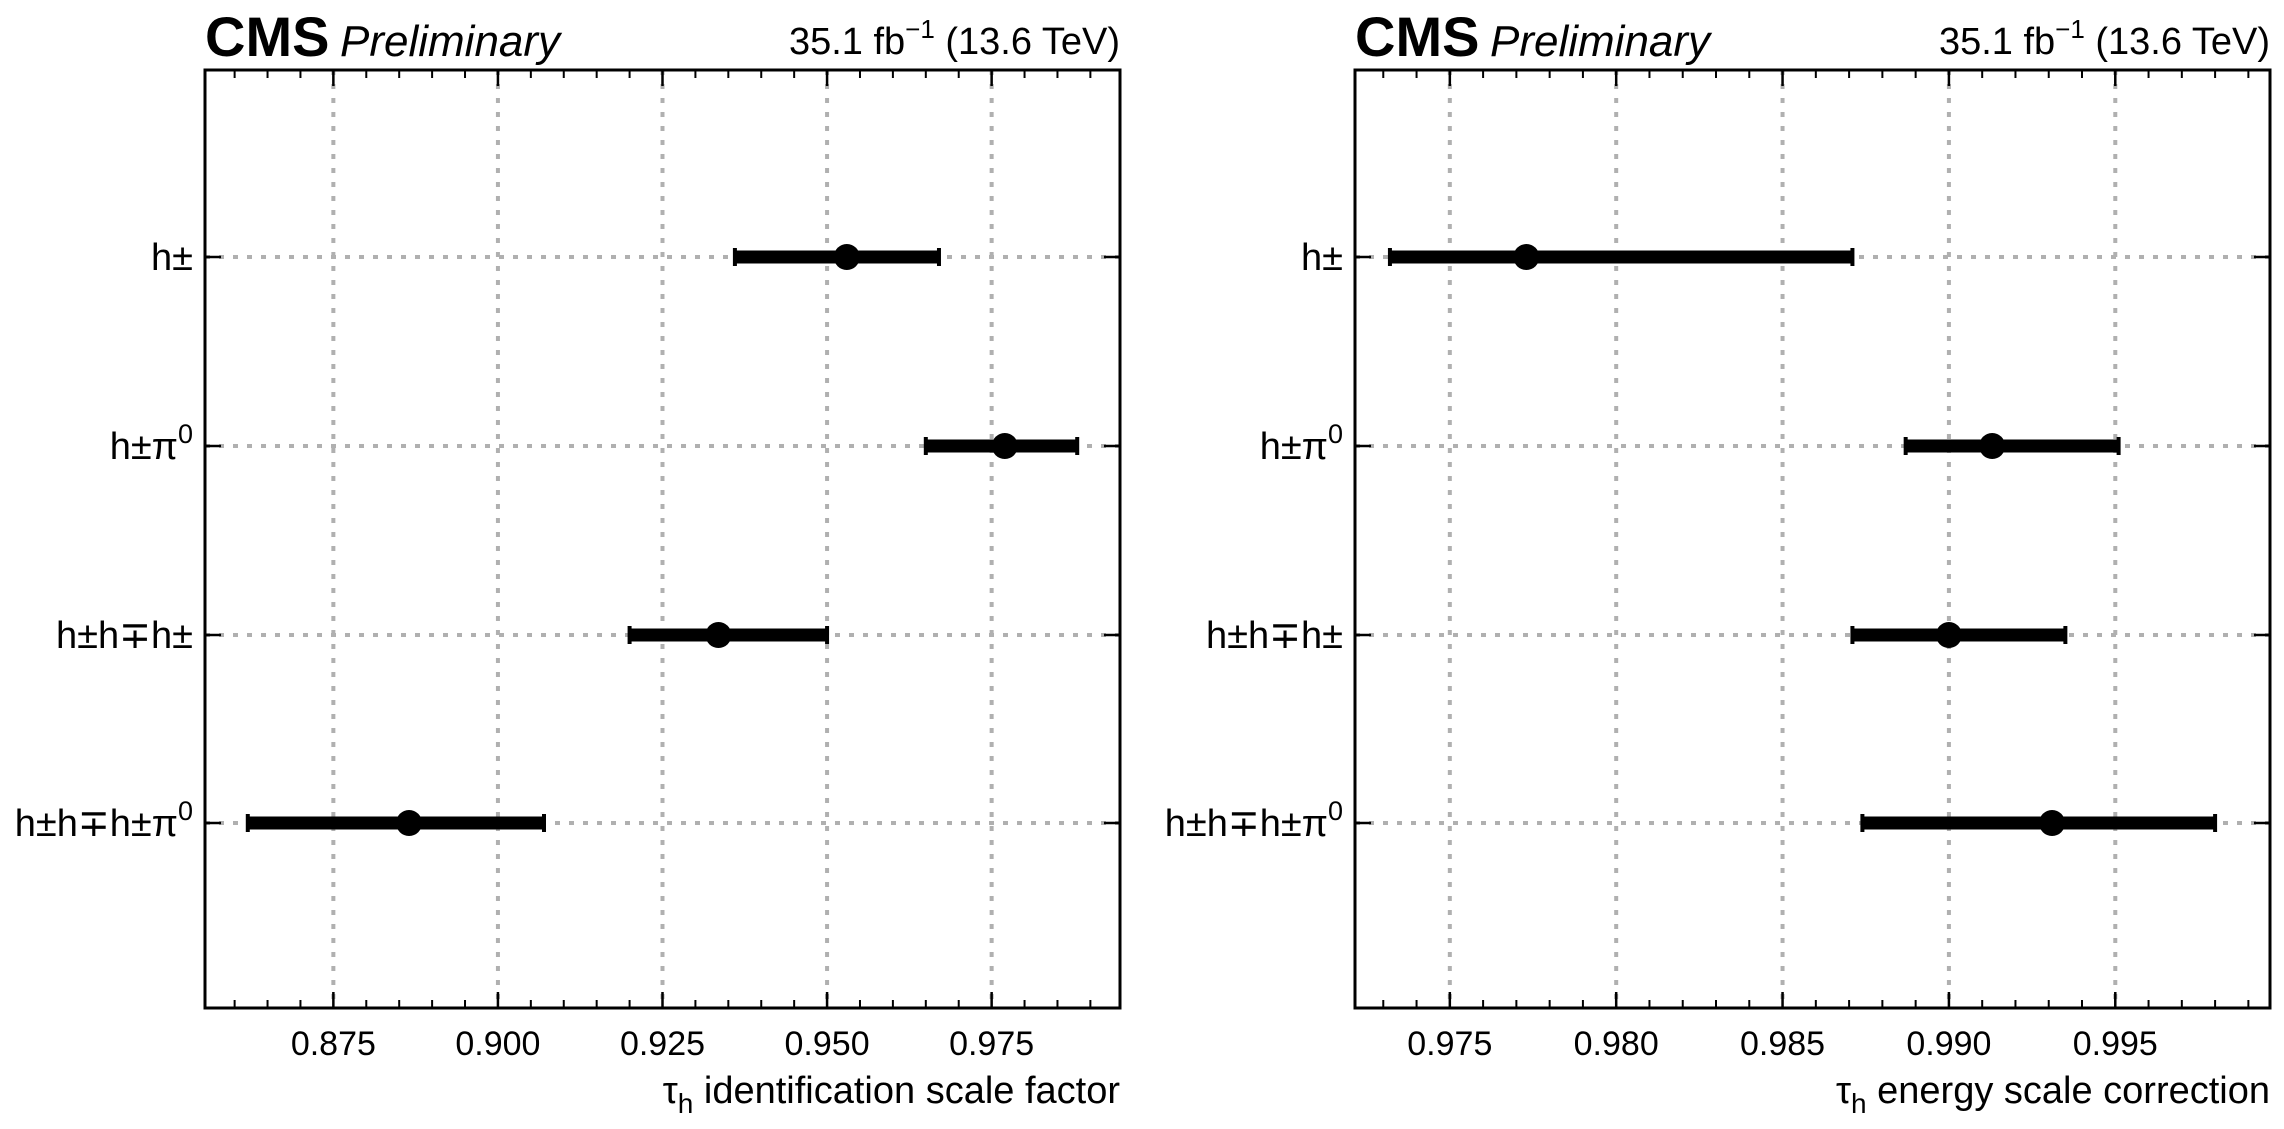  I want to click on x-tick-labels: 0.875 0.900 0.925 0.950 0.975, so click(662, 1044).